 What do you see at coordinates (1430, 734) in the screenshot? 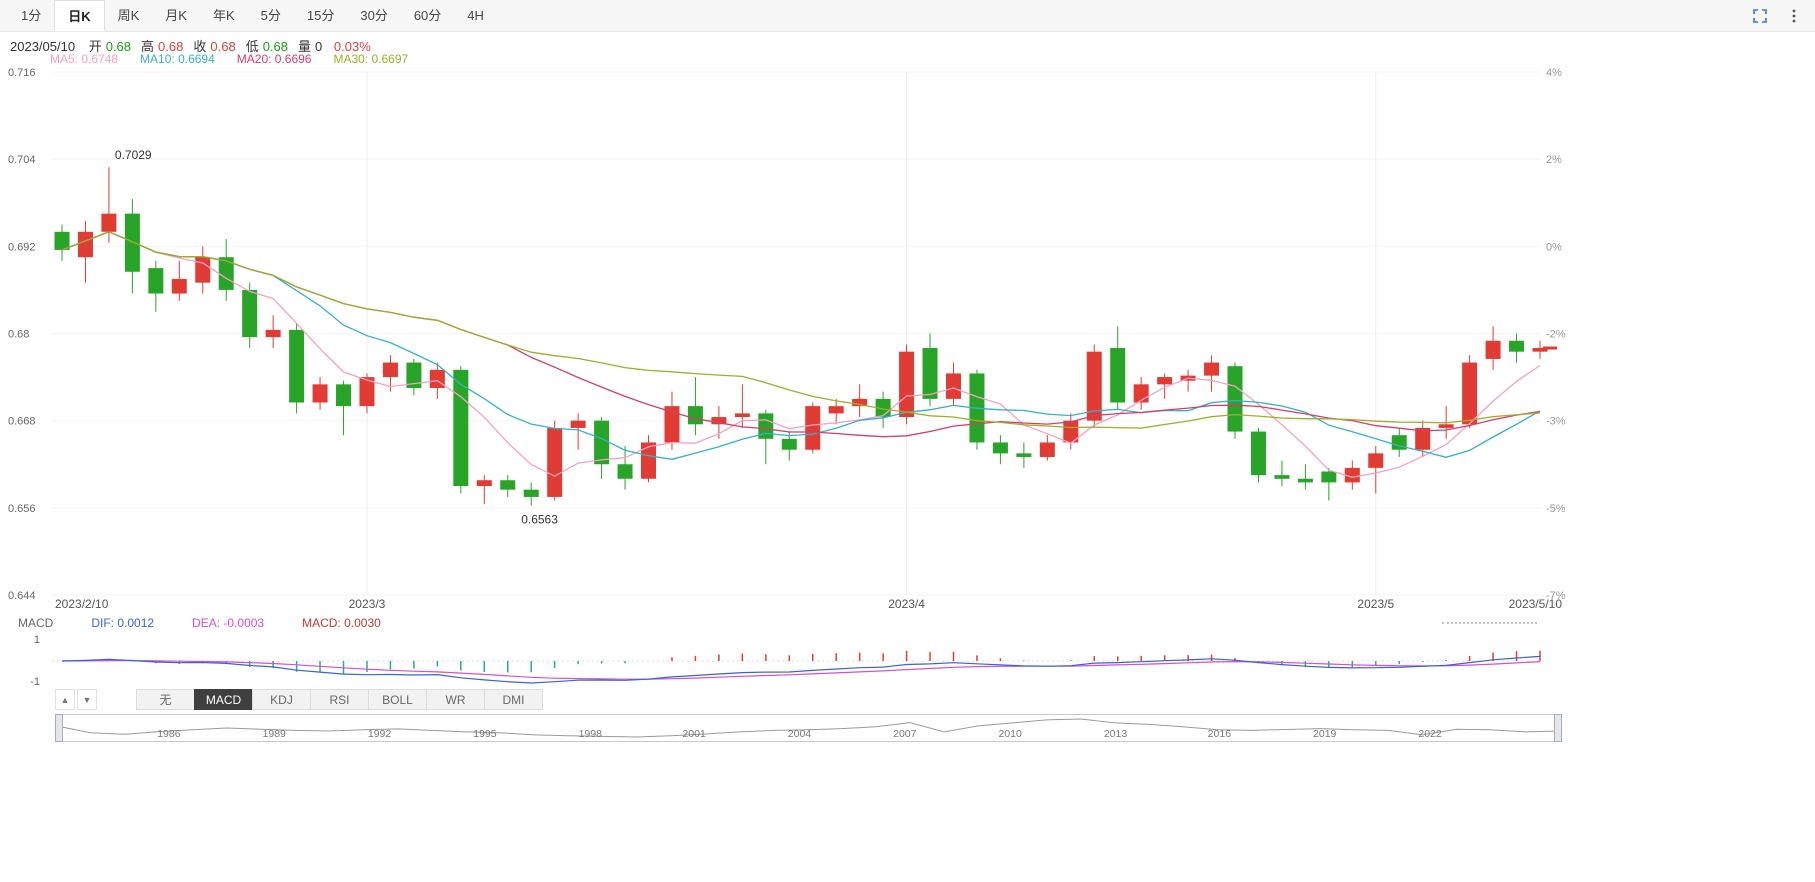
I see `minimap-year-label: 2022` at bounding box center [1430, 734].